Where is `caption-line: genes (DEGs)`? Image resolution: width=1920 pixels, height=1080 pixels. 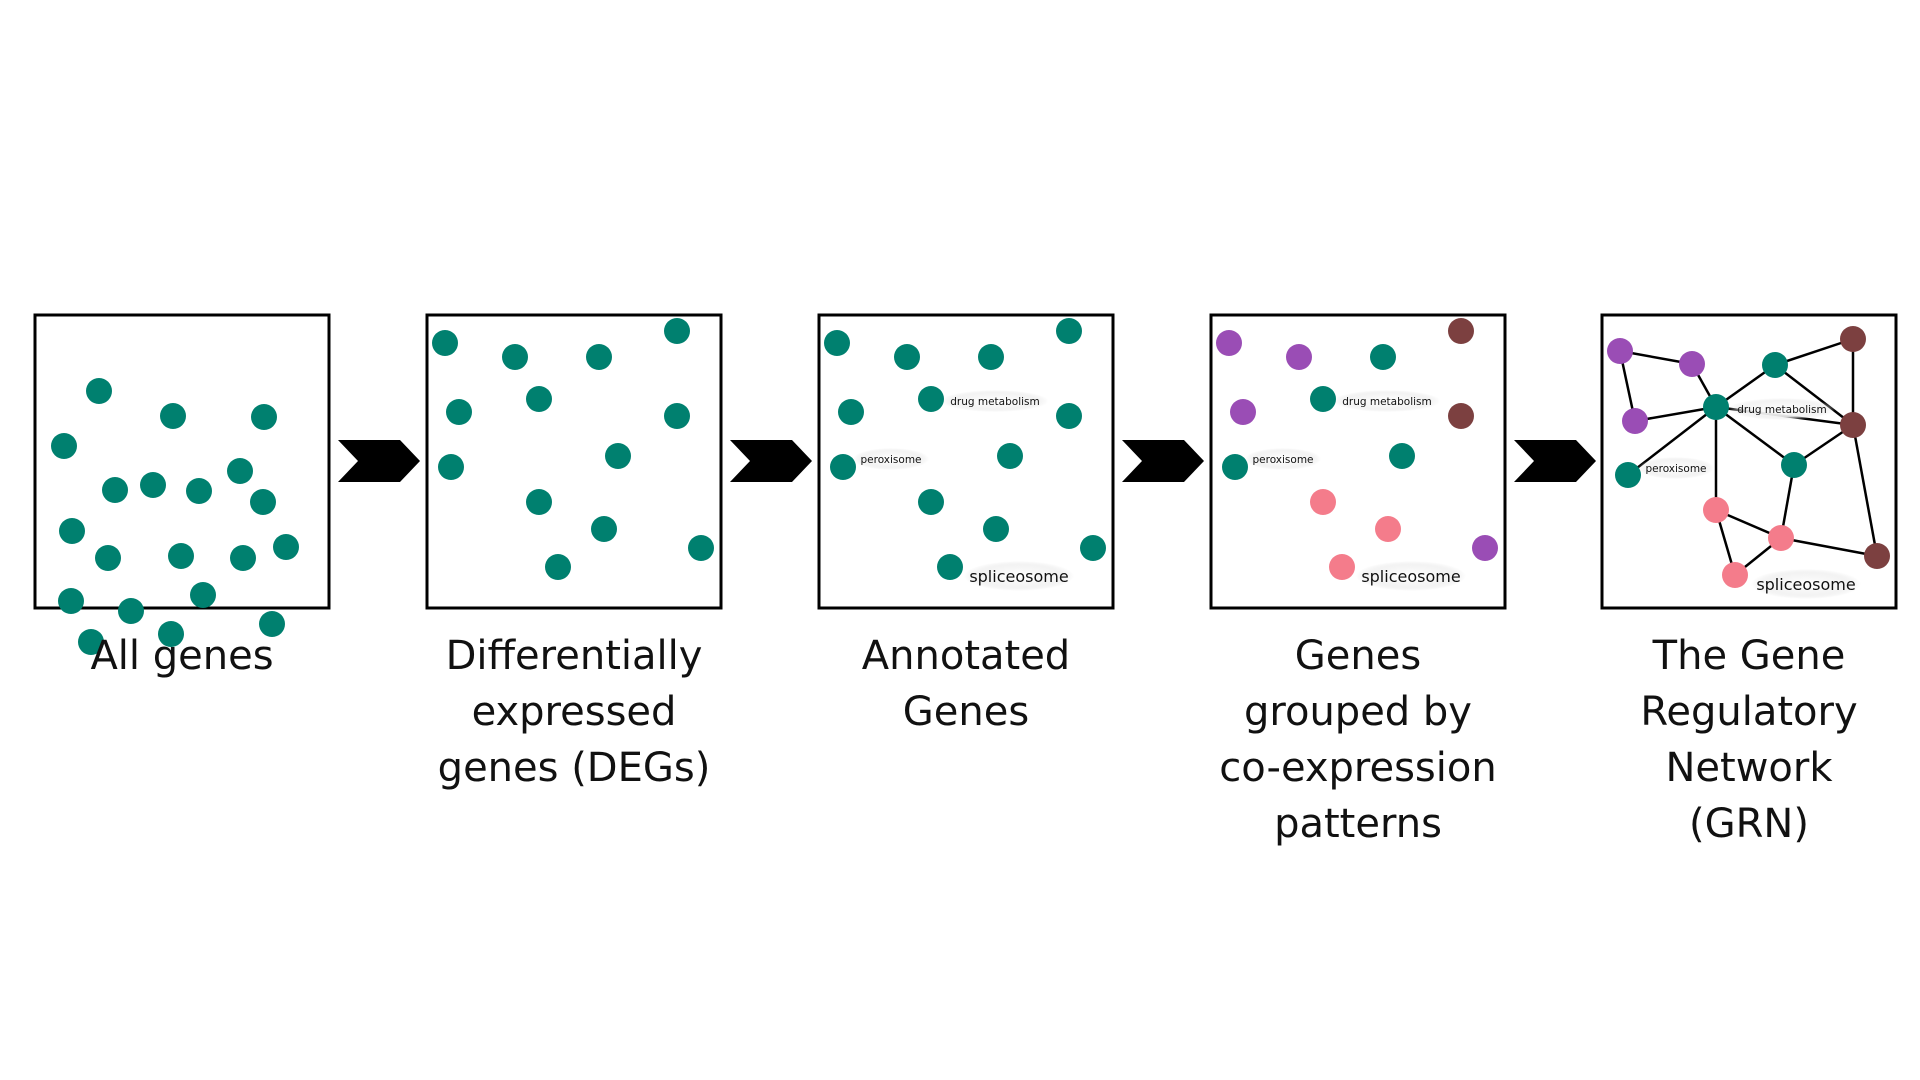 caption-line: genes (DEGs) is located at coordinates (574, 768).